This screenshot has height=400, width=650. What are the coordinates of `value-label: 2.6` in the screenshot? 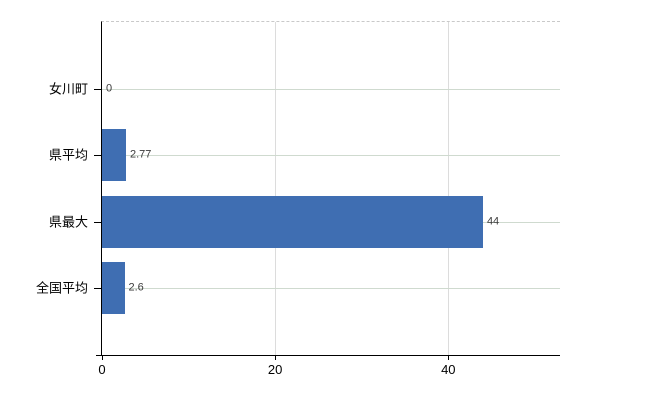 It's located at (136, 287).